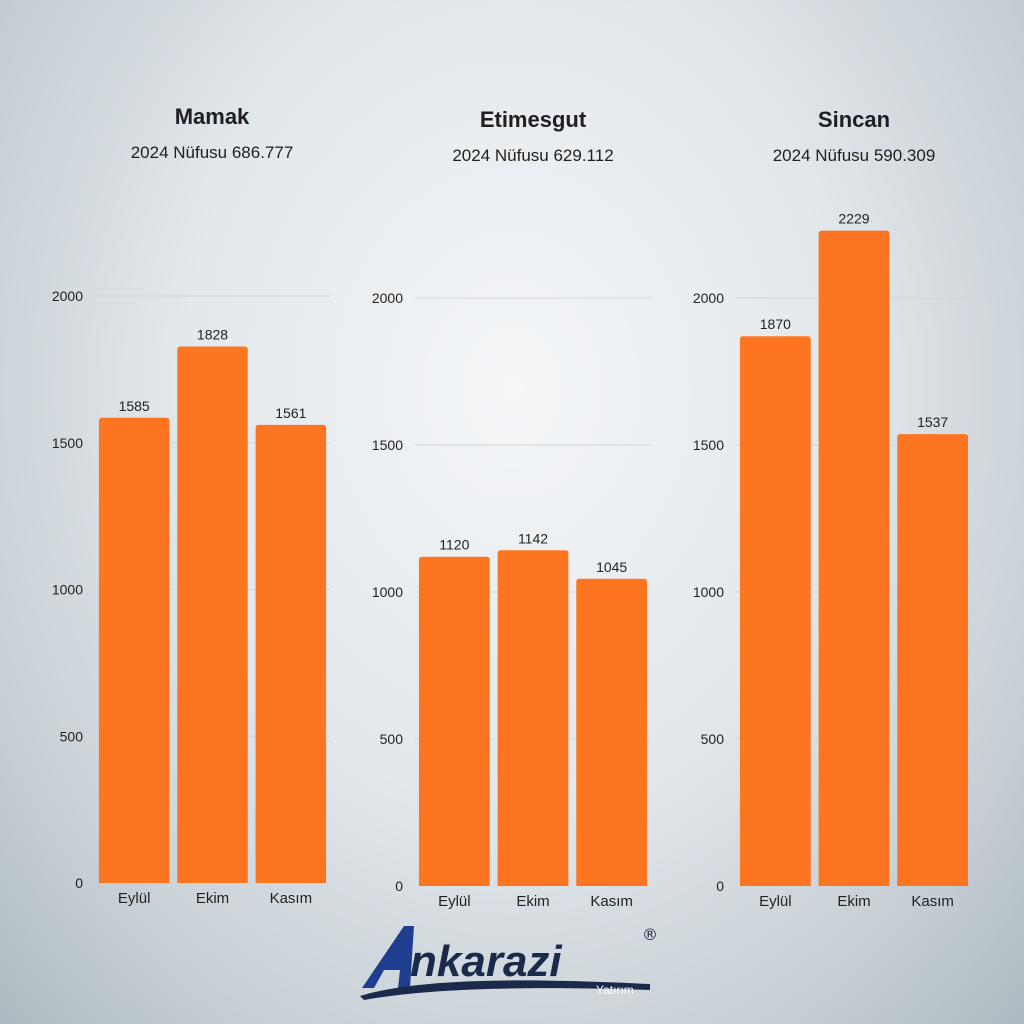 This screenshot has width=1024, height=1024. What do you see at coordinates (134, 898) in the screenshot?
I see `chart-1-category-label: Eylül` at bounding box center [134, 898].